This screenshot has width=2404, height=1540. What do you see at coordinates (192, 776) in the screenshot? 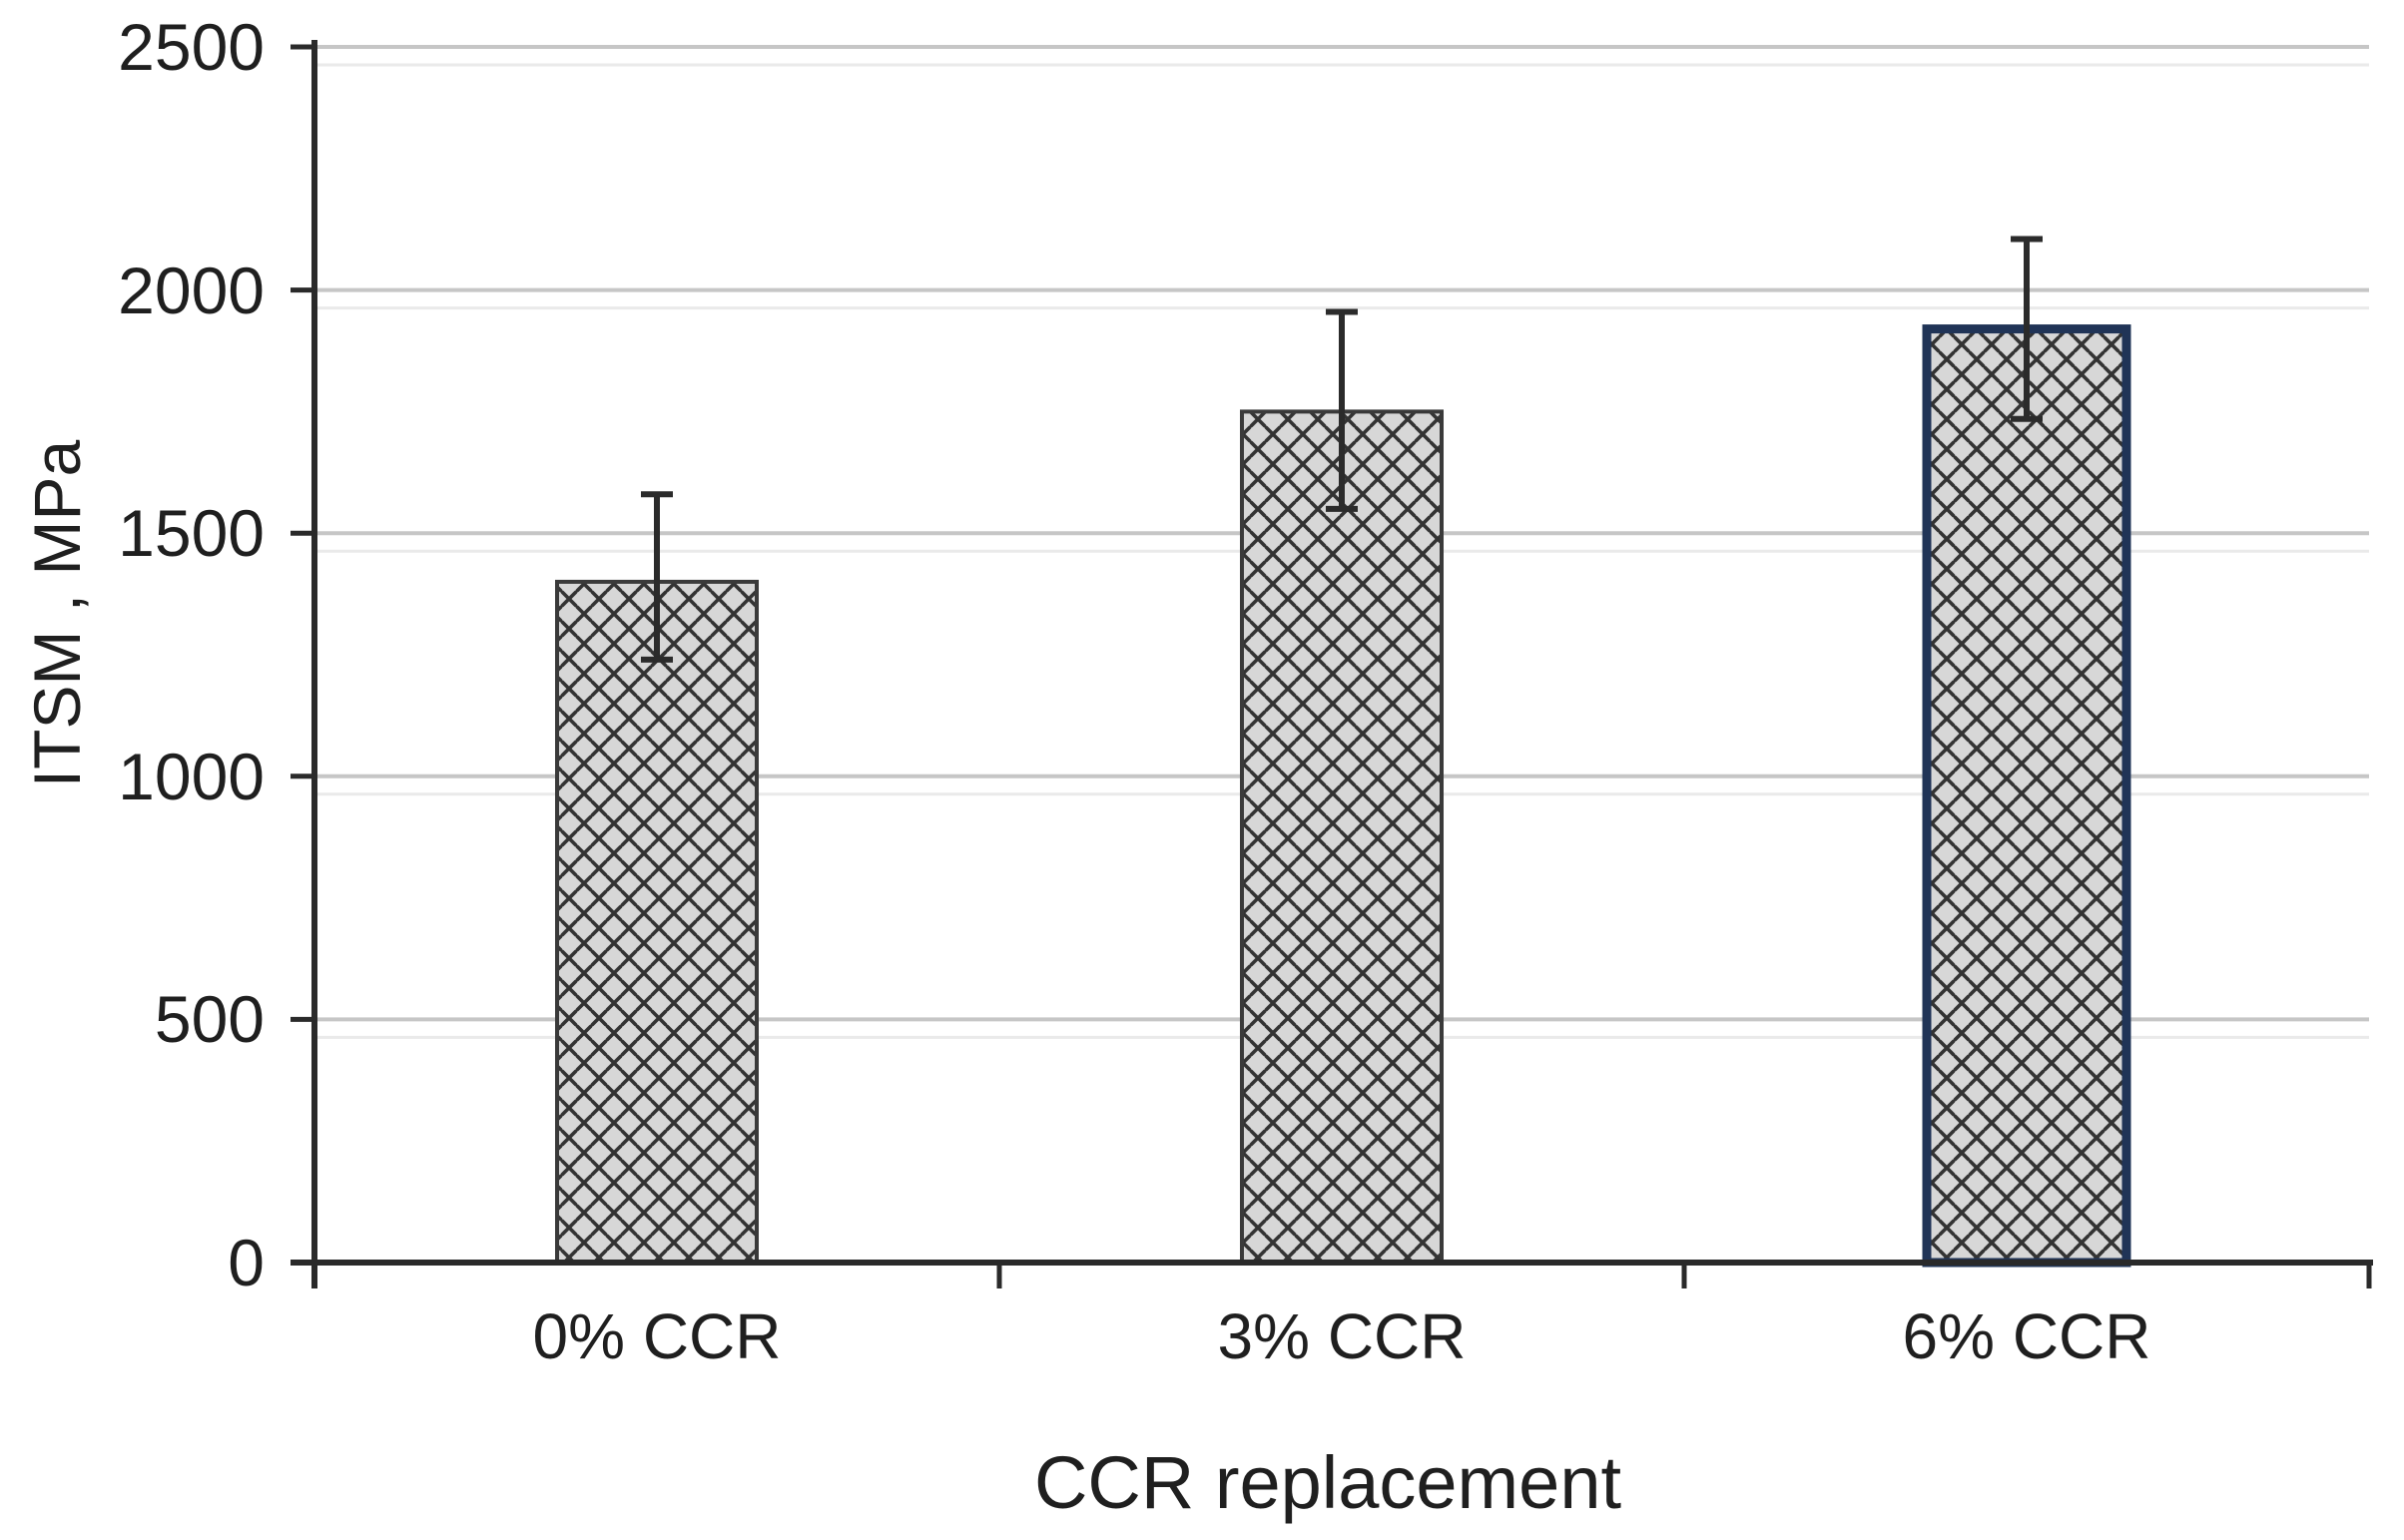
I see `y-tick-label-1000: 1000` at bounding box center [192, 776].